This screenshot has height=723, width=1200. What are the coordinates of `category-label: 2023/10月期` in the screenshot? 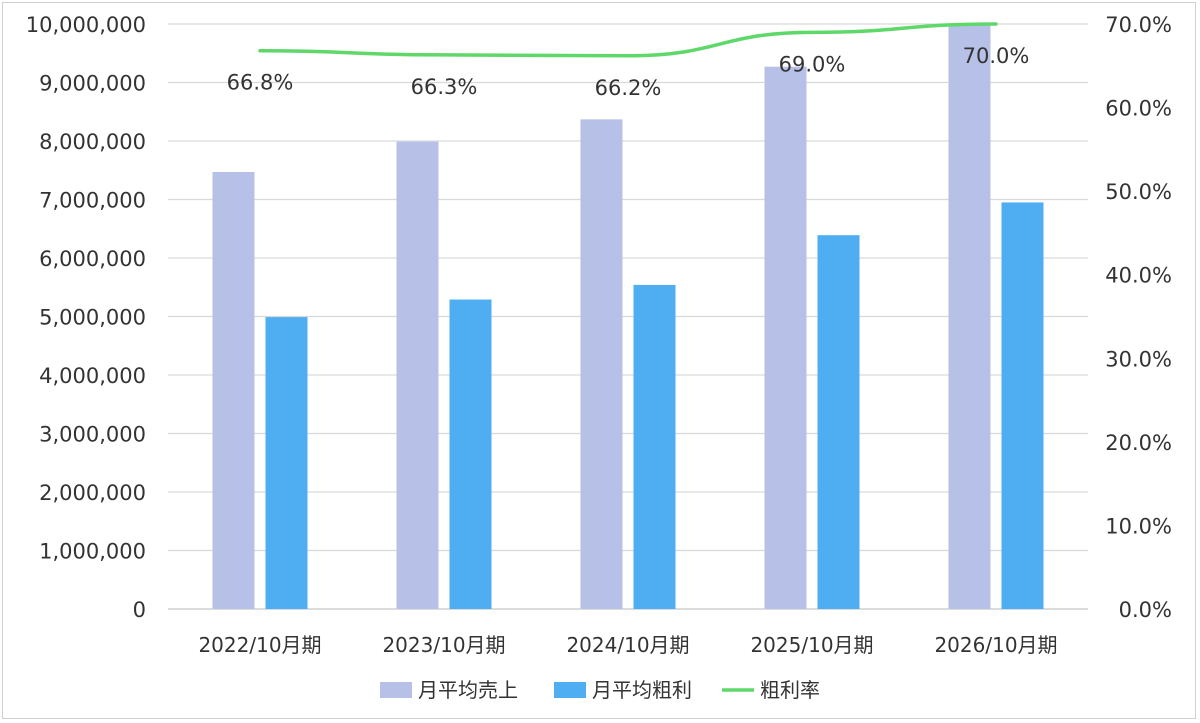 It's located at (443, 645).